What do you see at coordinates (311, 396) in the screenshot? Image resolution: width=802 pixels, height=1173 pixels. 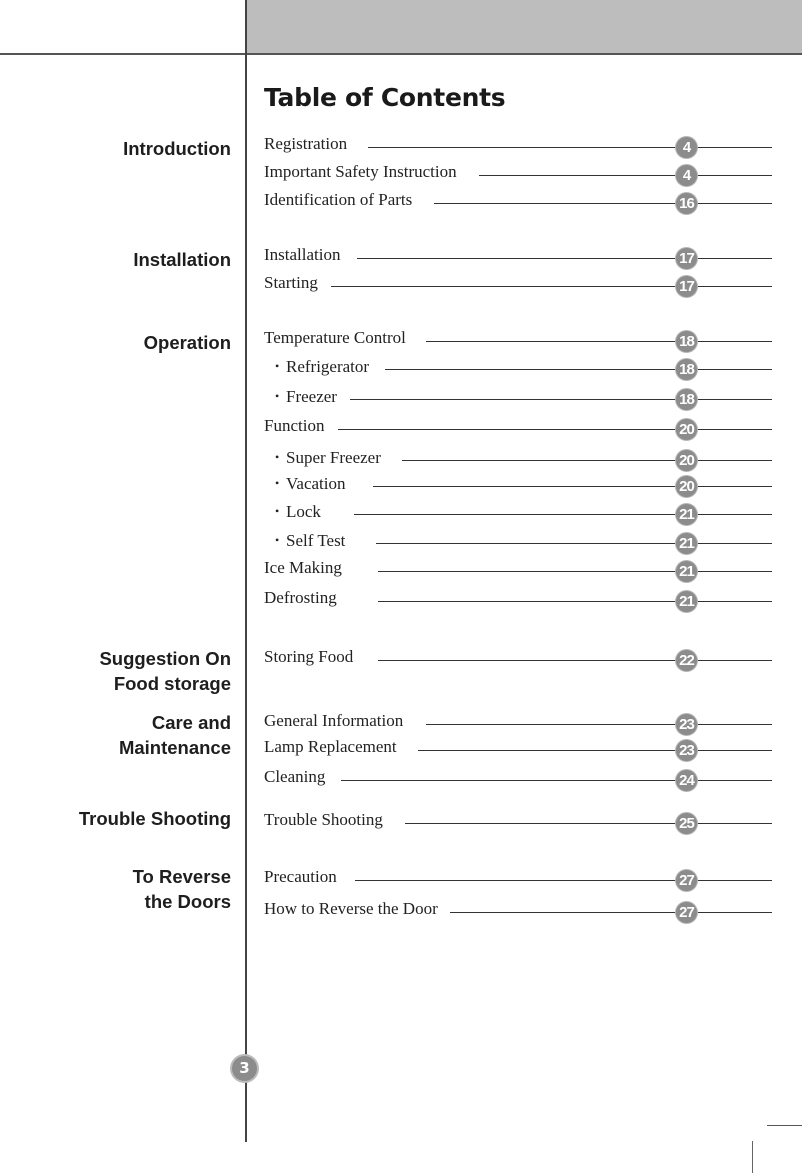 I see `toc-entry-label: Freezer` at bounding box center [311, 396].